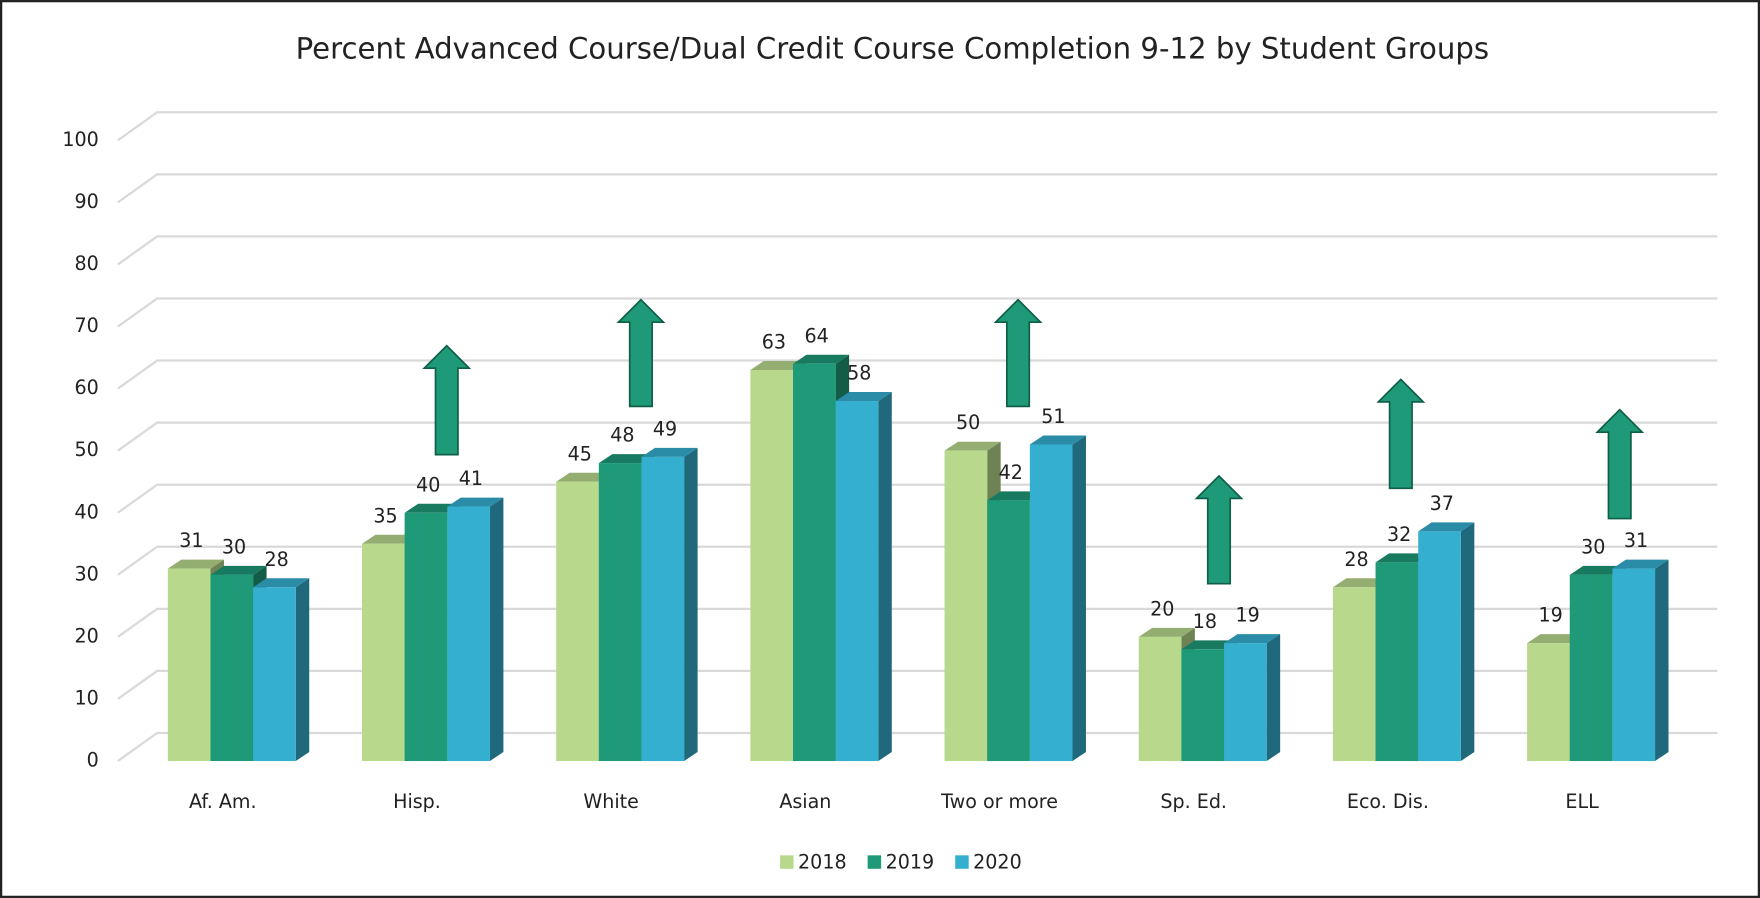 The width and height of the screenshot is (1760, 898). What do you see at coordinates (385, 516) in the screenshot?
I see `data-label: 35` at bounding box center [385, 516].